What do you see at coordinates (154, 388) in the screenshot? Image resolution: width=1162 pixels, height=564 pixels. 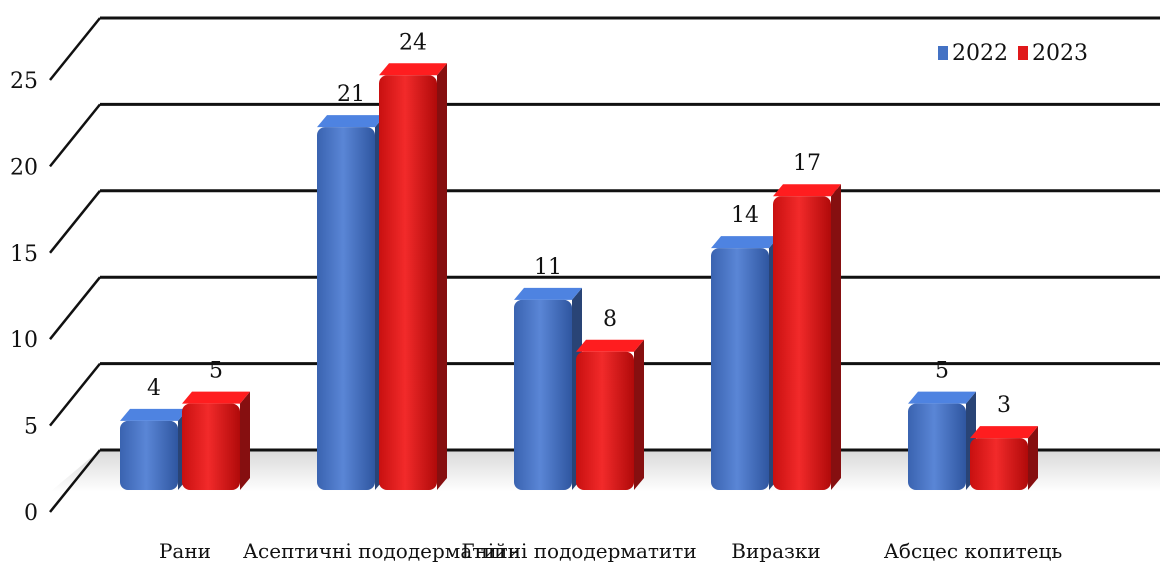 I see `data-label: 4` at bounding box center [154, 388].